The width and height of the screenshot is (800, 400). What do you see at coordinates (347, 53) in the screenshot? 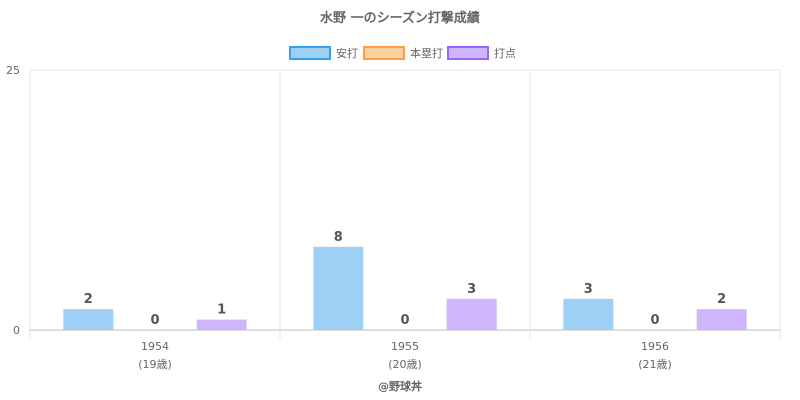
I see `legend-label: 安打` at bounding box center [347, 53].